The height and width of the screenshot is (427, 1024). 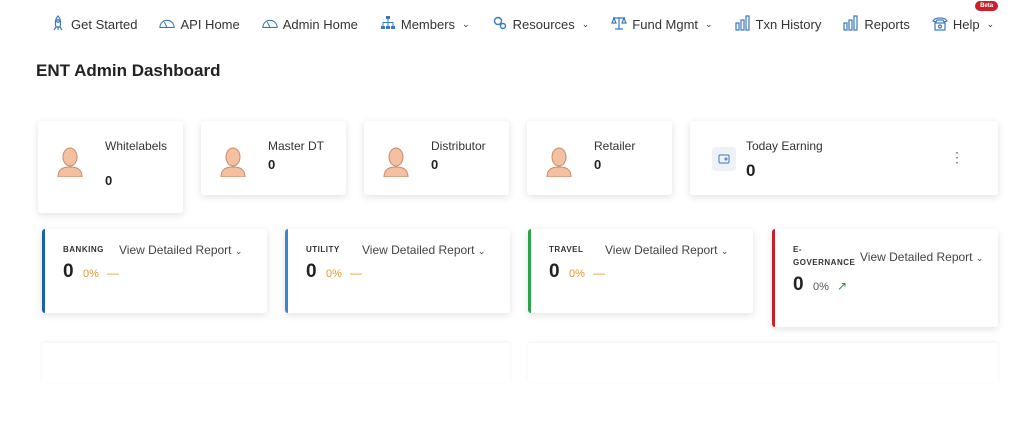 I want to click on nav-item-get-started: Get Started, so click(x=93, y=24).